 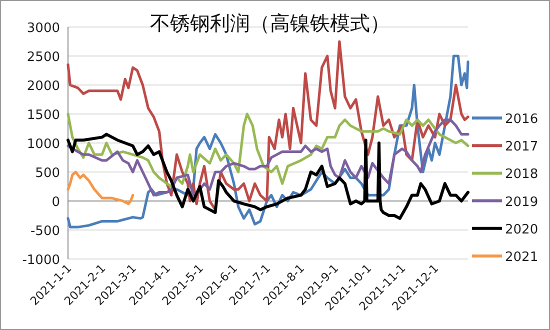 What do you see at coordinates (270, 23) in the screenshot?
I see `chart-title: 不锈钢利润（高镍铁模式）` at bounding box center [270, 23].